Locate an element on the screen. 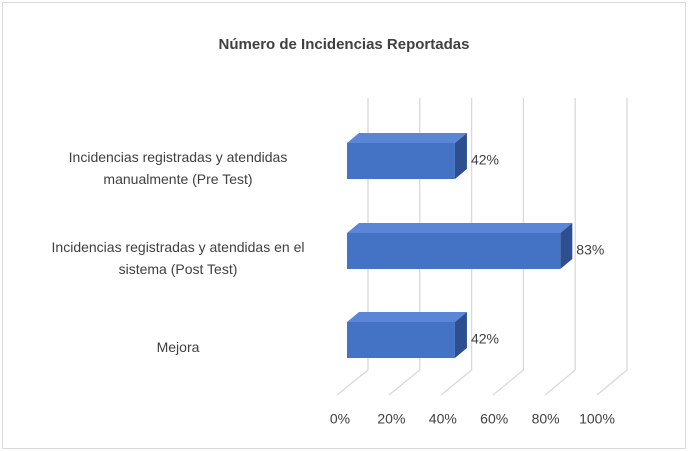  x-tick-label: 100% is located at coordinates (597, 419).